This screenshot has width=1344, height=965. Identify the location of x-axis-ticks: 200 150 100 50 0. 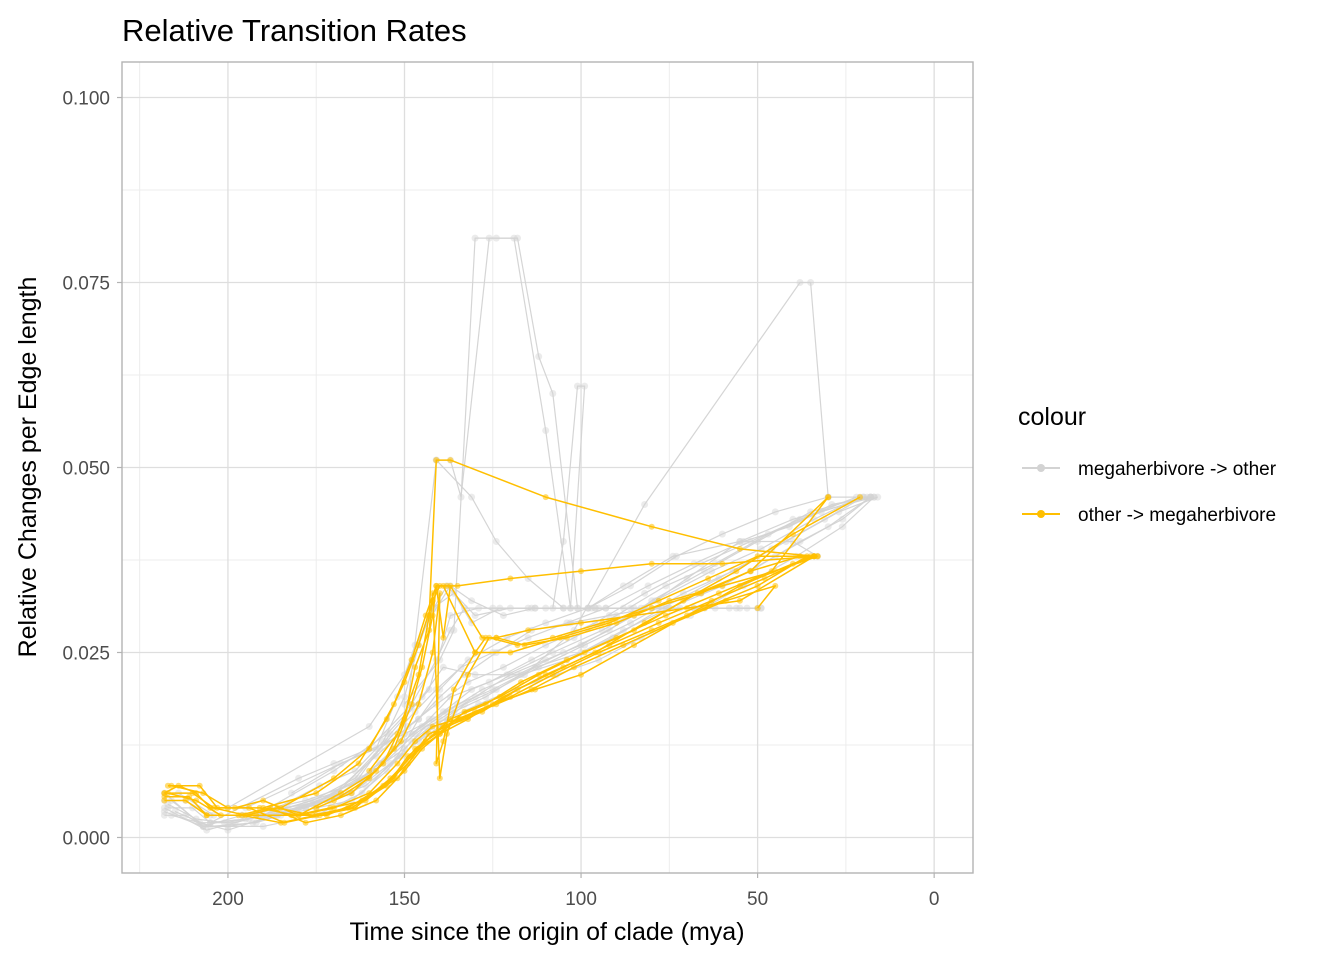
(575, 891).